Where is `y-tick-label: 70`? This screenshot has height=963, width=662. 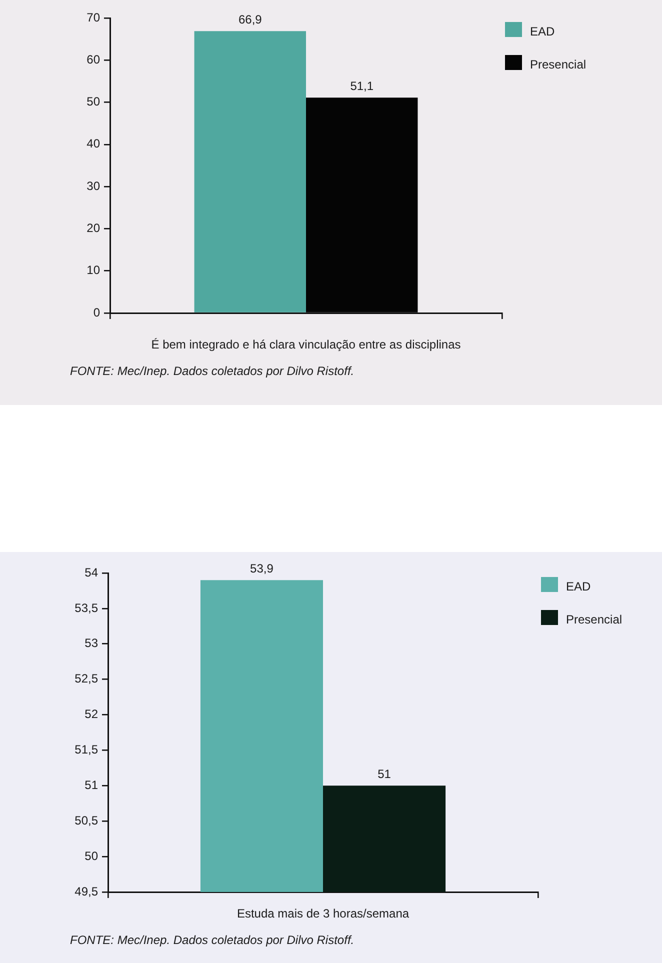
y-tick-label: 70 is located at coordinates (93, 17).